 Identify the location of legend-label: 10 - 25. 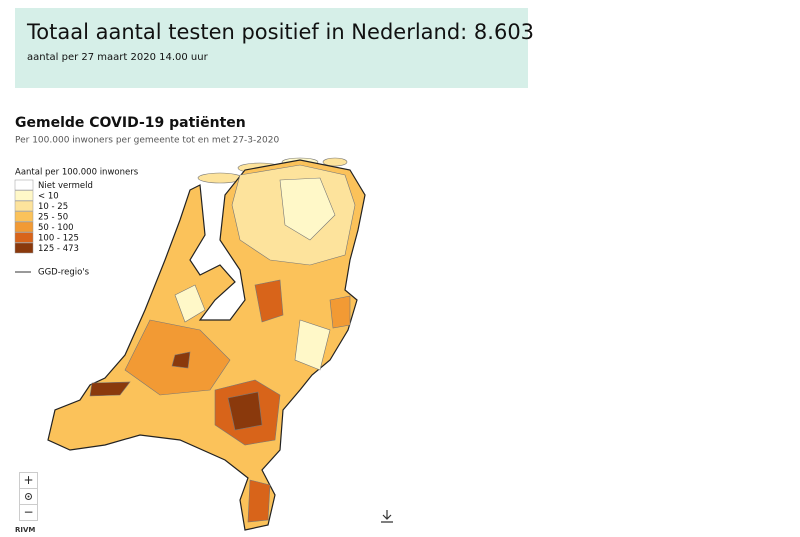
(53, 207).